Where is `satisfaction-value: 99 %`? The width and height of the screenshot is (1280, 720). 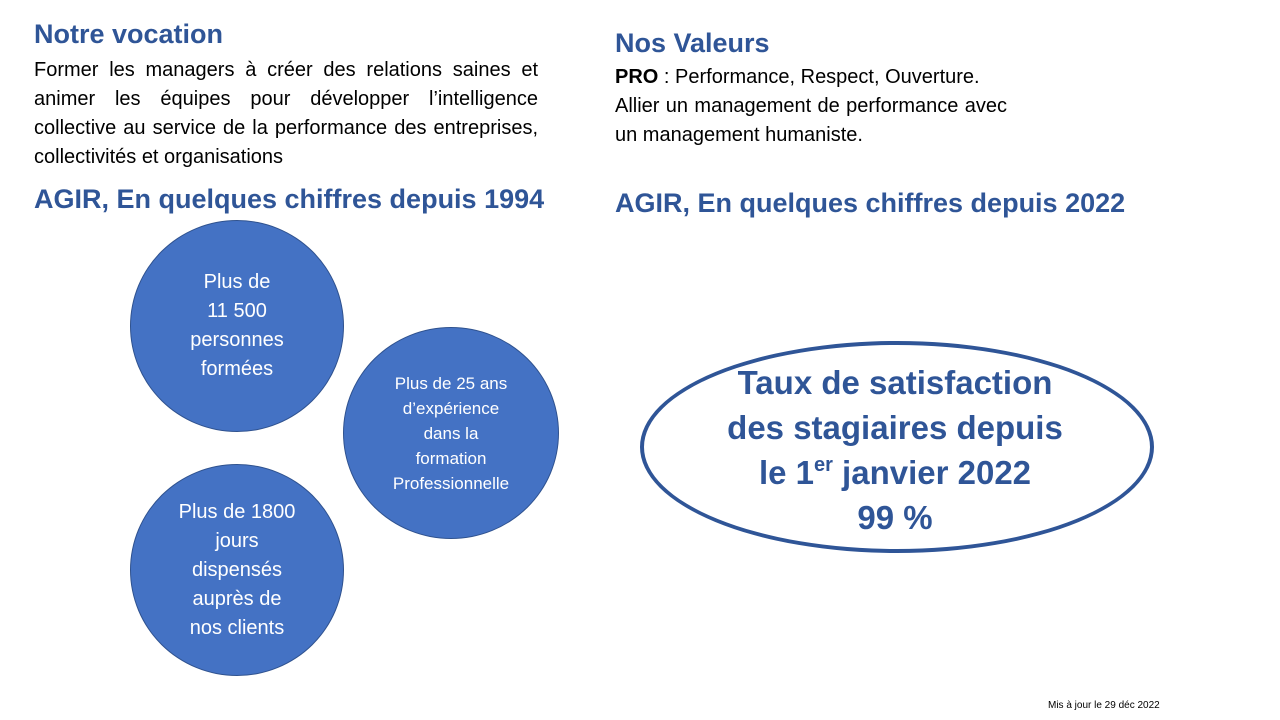 satisfaction-value: 99 % is located at coordinates (895, 517).